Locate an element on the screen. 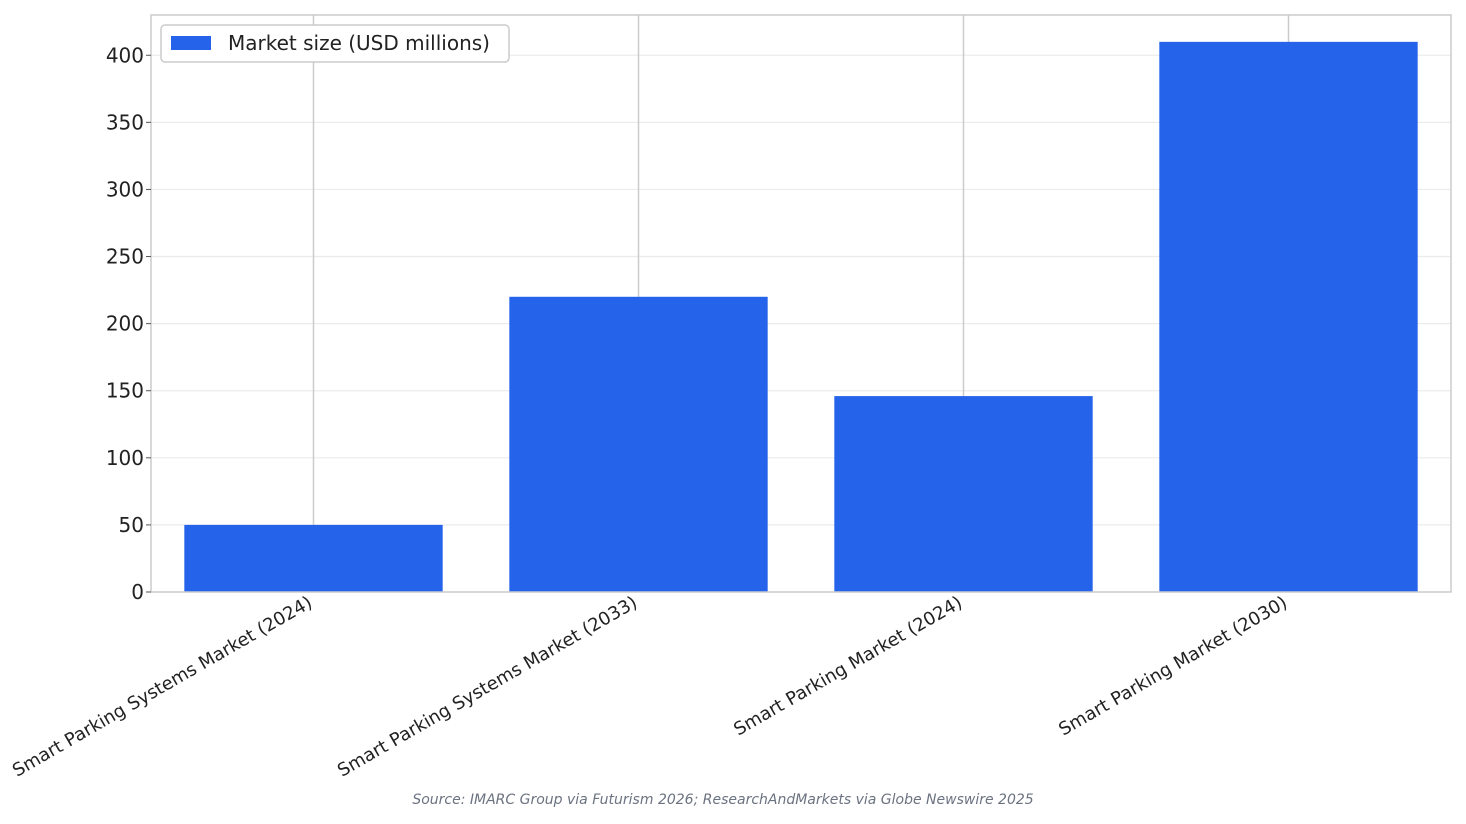 Image resolution: width=1466 pixels, height=824 pixels. legend-box is located at coordinates (335, 43).